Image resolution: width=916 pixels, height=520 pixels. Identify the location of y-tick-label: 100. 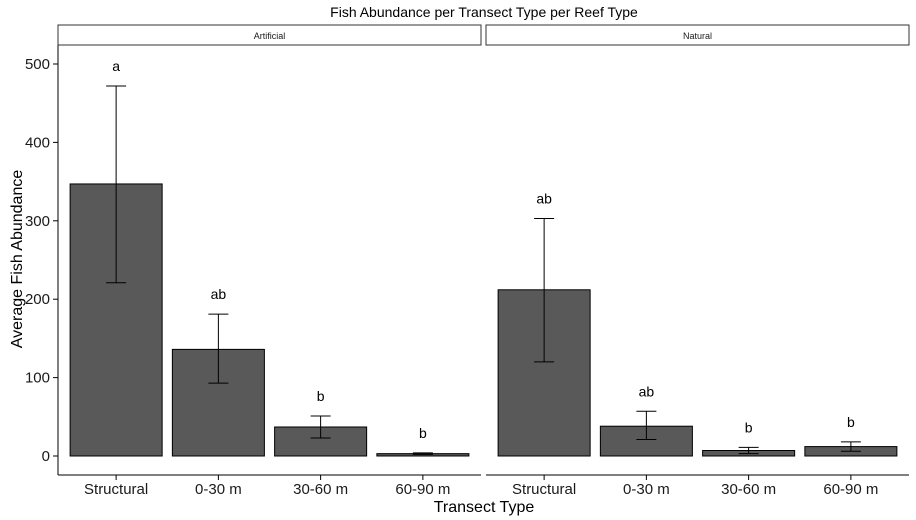
(37, 378).